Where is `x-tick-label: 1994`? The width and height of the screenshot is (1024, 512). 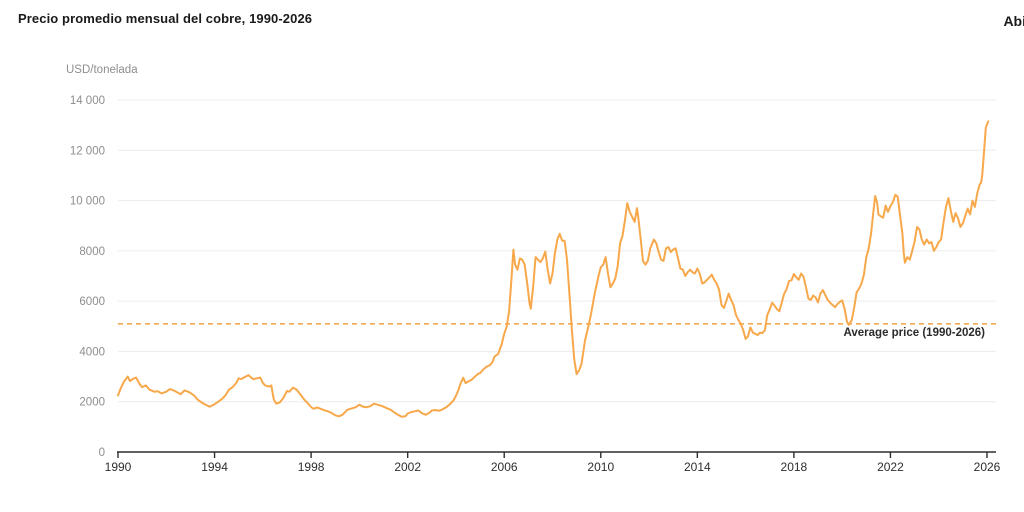
x-tick-label: 1994 is located at coordinates (214, 467).